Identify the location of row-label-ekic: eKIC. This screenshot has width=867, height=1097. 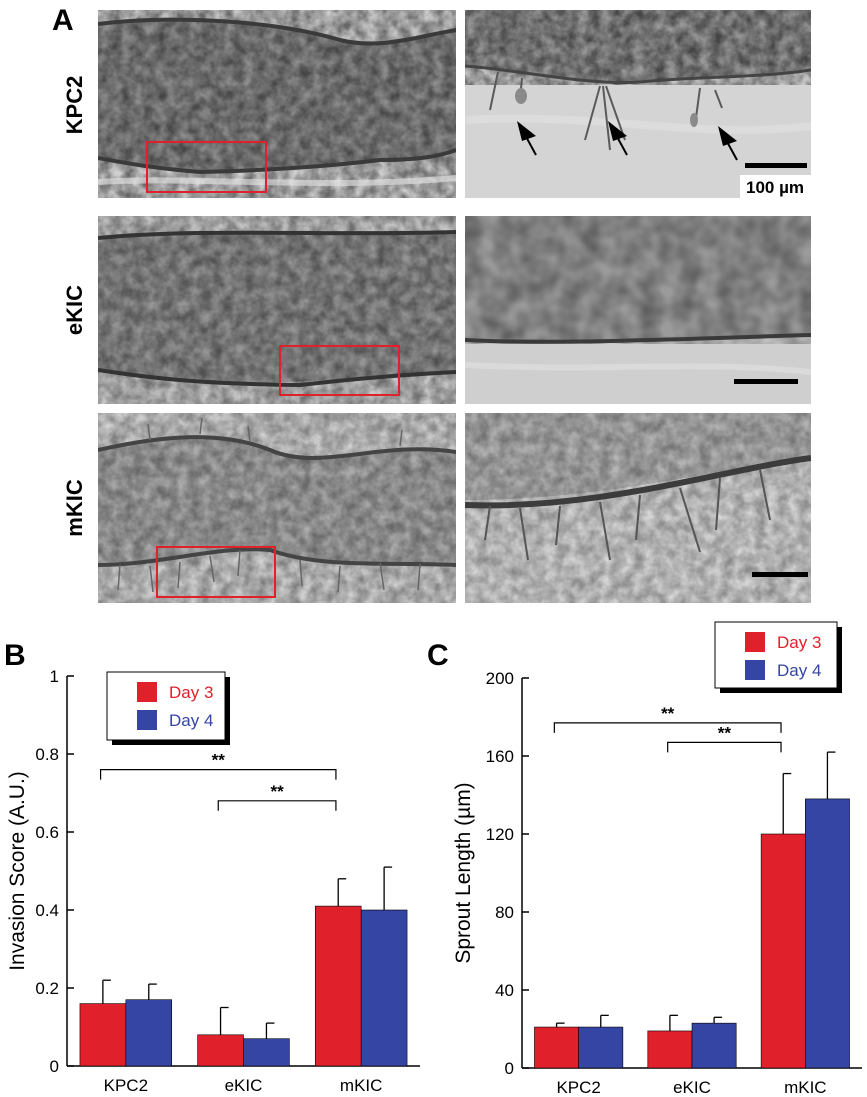
(74, 310).